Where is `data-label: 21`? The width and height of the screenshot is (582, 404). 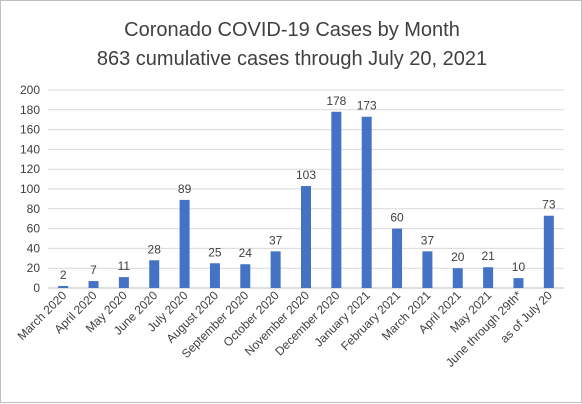 data-label: 21 is located at coordinates (488, 256).